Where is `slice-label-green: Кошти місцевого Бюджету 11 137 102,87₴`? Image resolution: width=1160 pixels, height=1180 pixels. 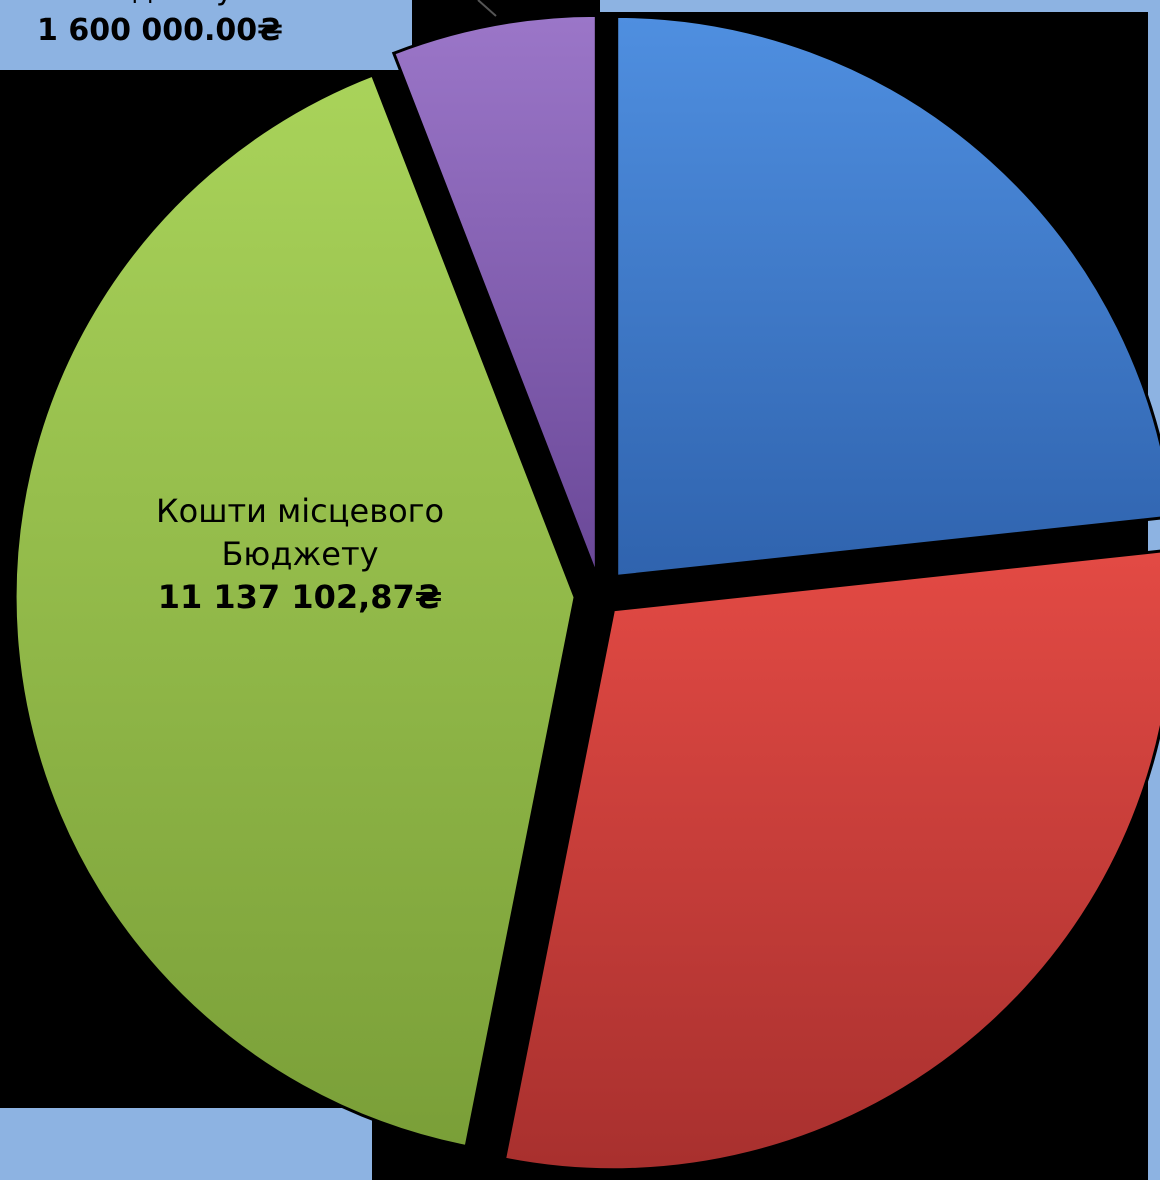
slice-label-green: Кошти місцевого Бюджету 11 137 102,87₴ is located at coordinates (300, 555).